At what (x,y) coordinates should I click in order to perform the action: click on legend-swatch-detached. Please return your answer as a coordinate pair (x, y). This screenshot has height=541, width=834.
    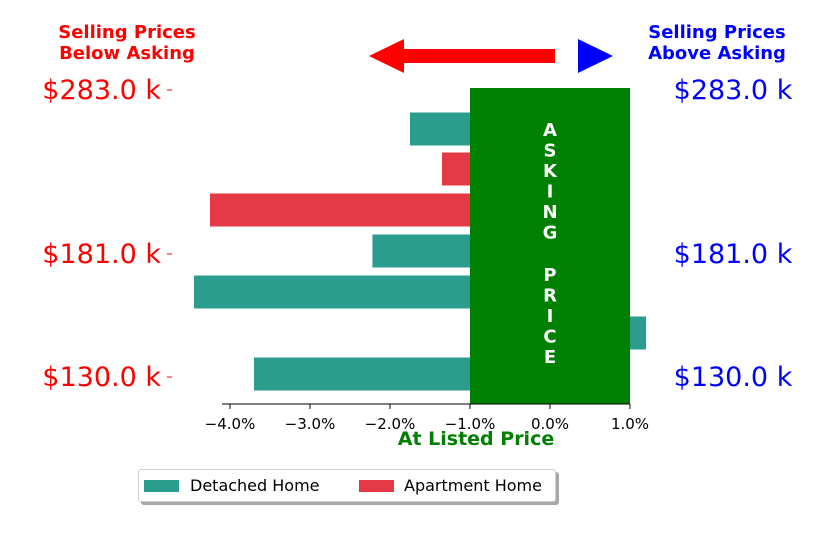
    Looking at the image, I should click on (161, 486).